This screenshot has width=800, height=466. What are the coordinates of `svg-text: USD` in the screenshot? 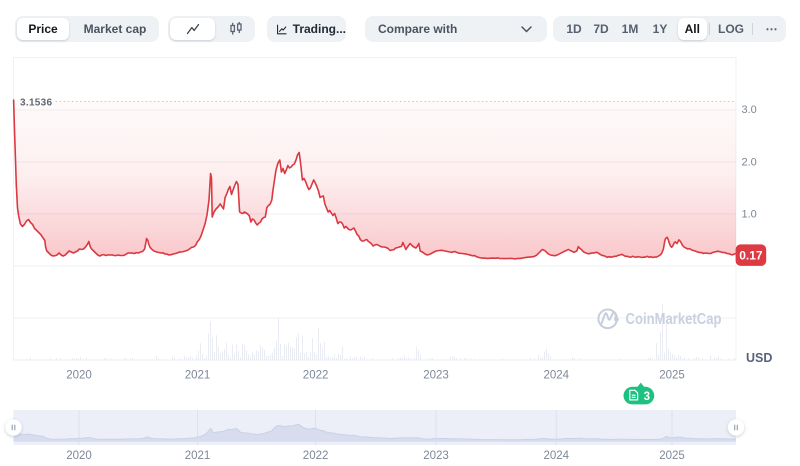 It's located at (759, 358).